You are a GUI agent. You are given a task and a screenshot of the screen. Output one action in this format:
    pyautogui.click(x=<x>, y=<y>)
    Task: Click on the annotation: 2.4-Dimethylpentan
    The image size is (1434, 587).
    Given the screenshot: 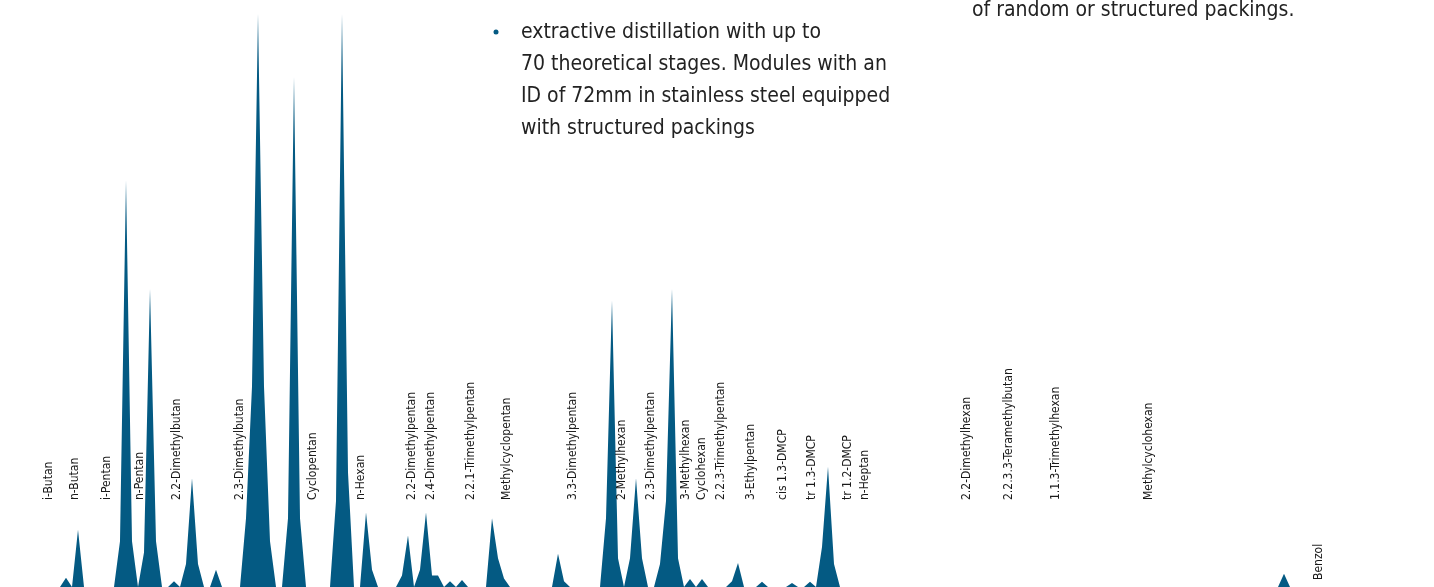 What is the action you would take?
    pyautogui.click(x=429, y=445)
    